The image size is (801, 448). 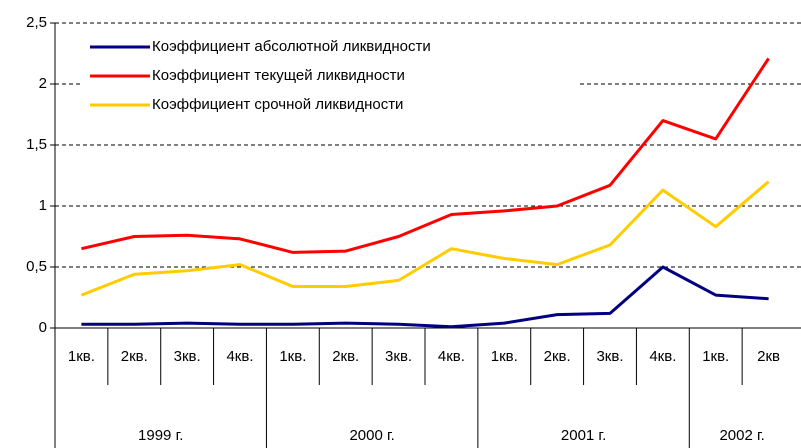 What do you see at coordinates (741, 435) in the screenshot?
I see `group-label: 2002 г.` at bounding box center [741, 435].